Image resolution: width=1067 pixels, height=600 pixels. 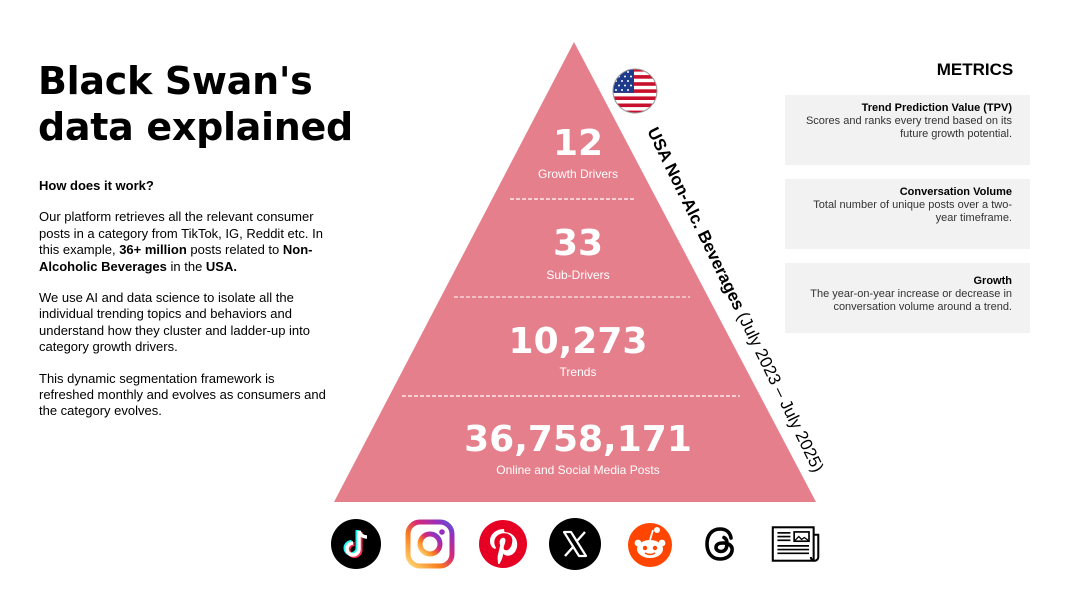 I want to click on p1-bold-category: Non-Alcoholic Beverages, so click(x=176, y=258).